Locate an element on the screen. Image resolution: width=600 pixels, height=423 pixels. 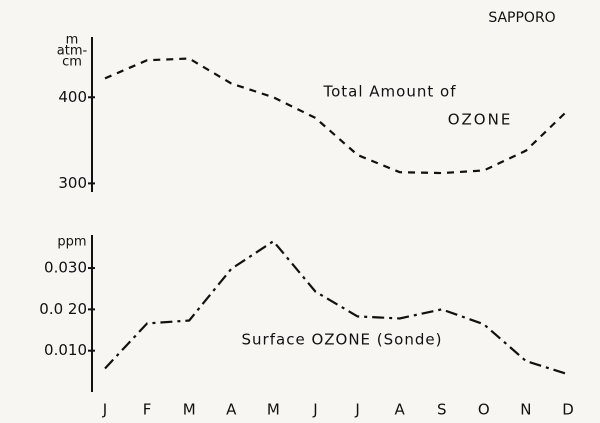
x-tick-label: D is located at coordinates (568, 410).